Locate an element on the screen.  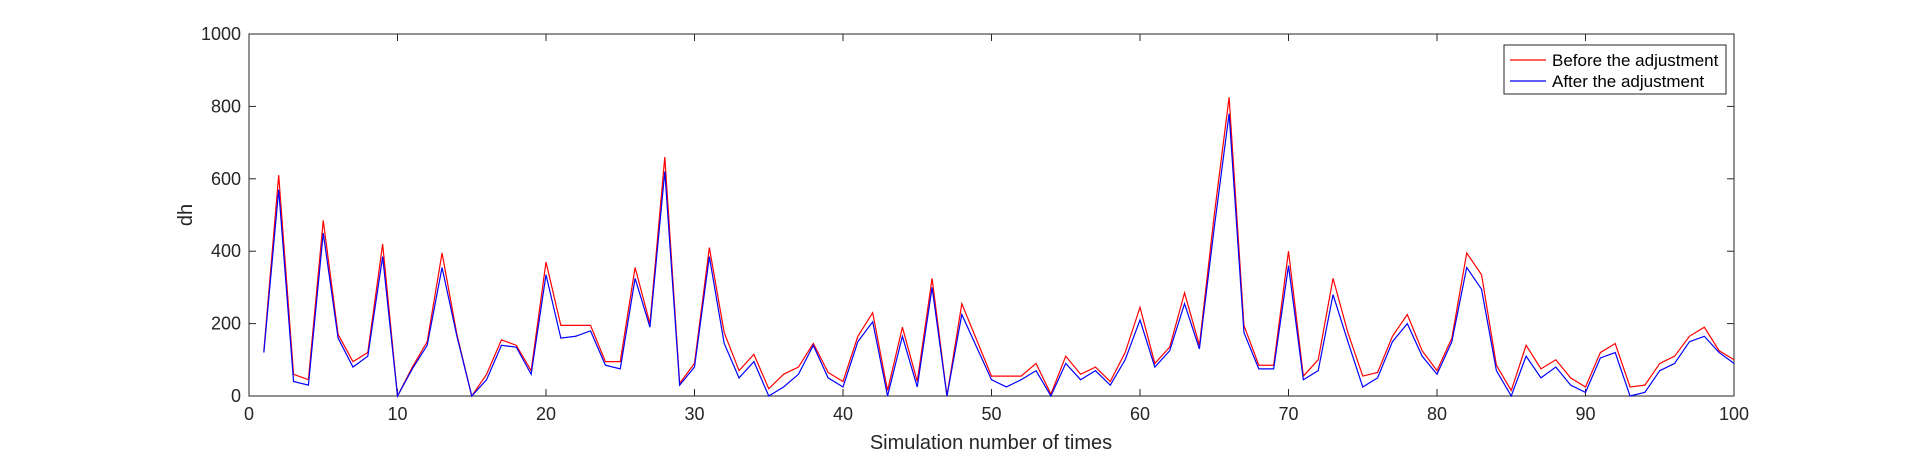
legend-entry-label: Before the adjustment is located at coordinates (1635, 60).